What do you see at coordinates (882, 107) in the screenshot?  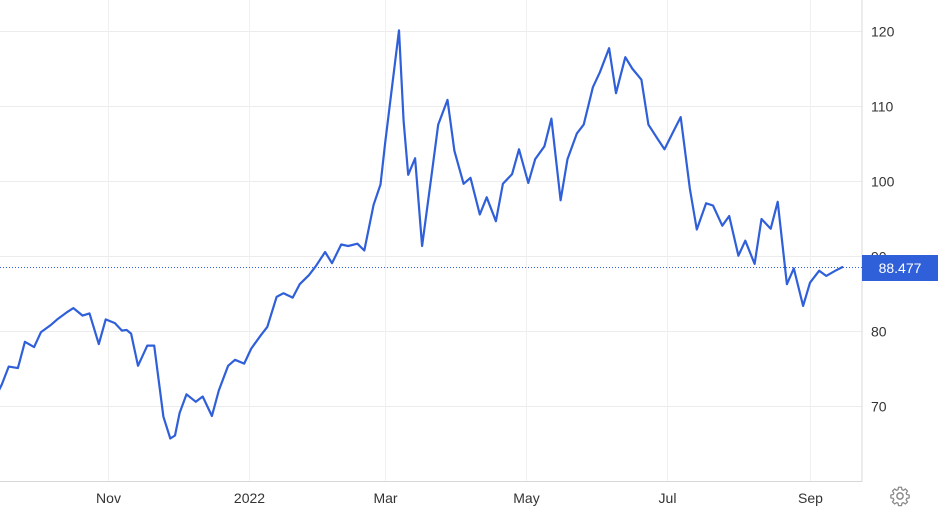 I see `y-tick-label: 110` at bounding box center [882, 107].